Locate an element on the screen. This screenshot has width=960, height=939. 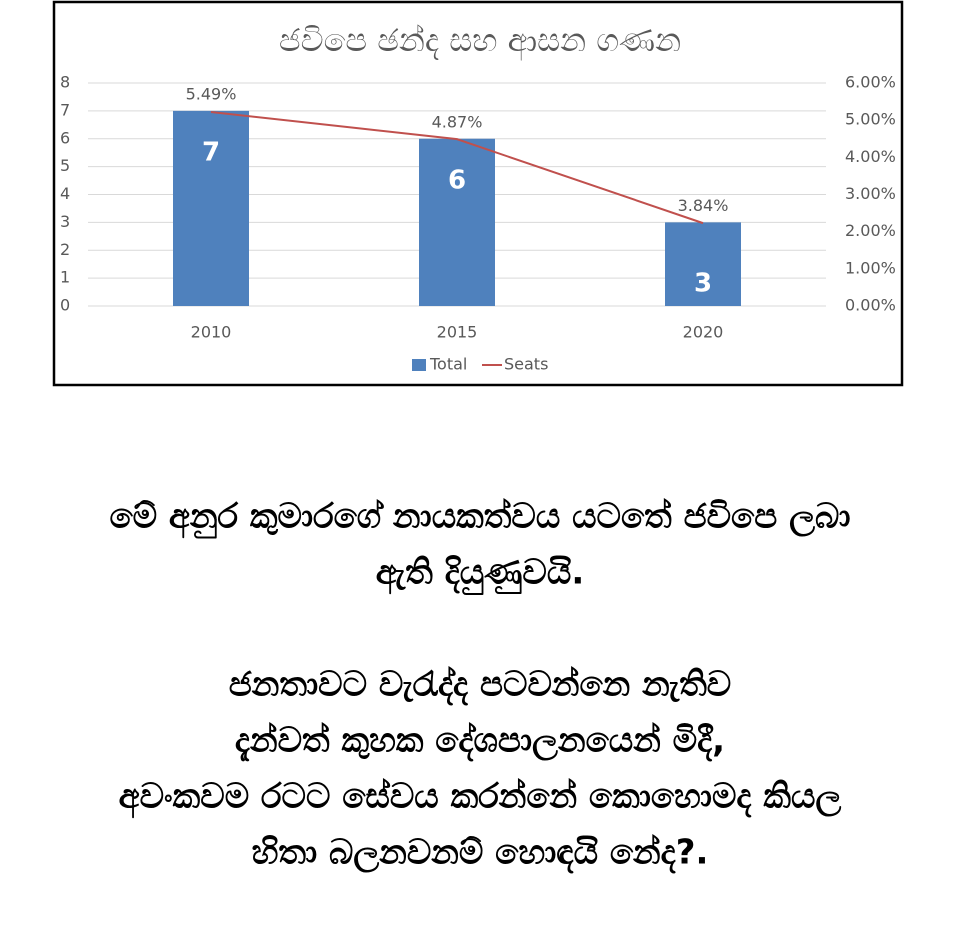
x-tick-label: 2010 is located at coordinates (211, 332).